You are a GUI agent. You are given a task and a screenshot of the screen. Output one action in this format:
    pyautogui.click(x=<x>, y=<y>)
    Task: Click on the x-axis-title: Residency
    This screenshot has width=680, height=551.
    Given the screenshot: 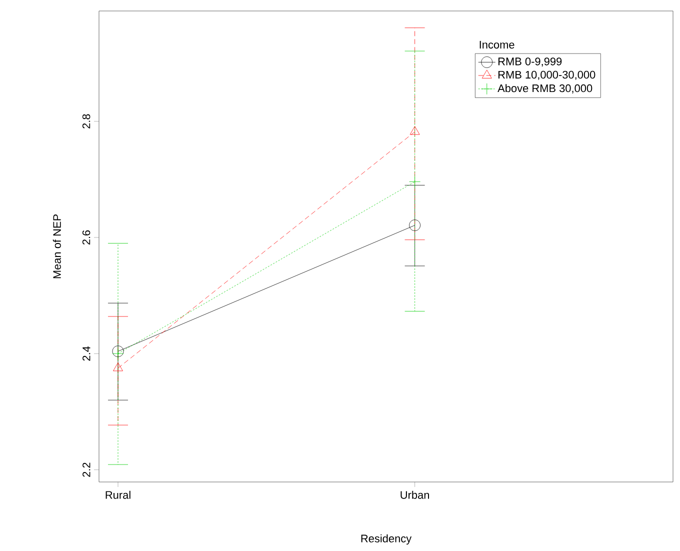 What is the action you would take?
    pyautogui.click(x=386, y=539)
    